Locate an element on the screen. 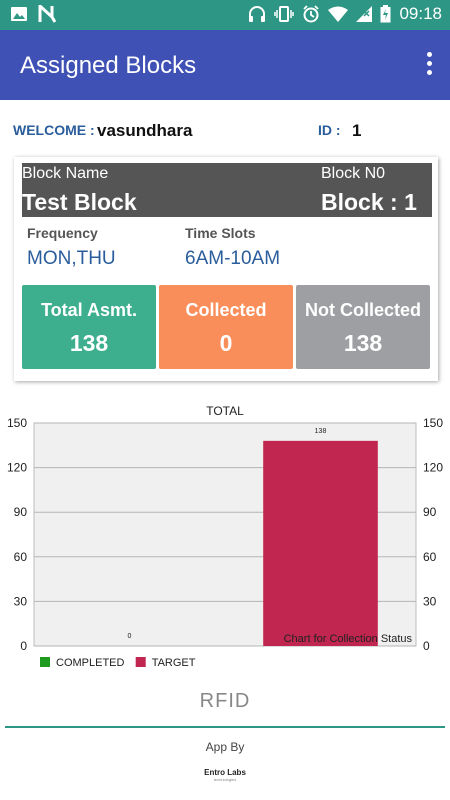 This screenshot has height=800, width=450. battery-charging-icon is located at coordinates (385, 14).